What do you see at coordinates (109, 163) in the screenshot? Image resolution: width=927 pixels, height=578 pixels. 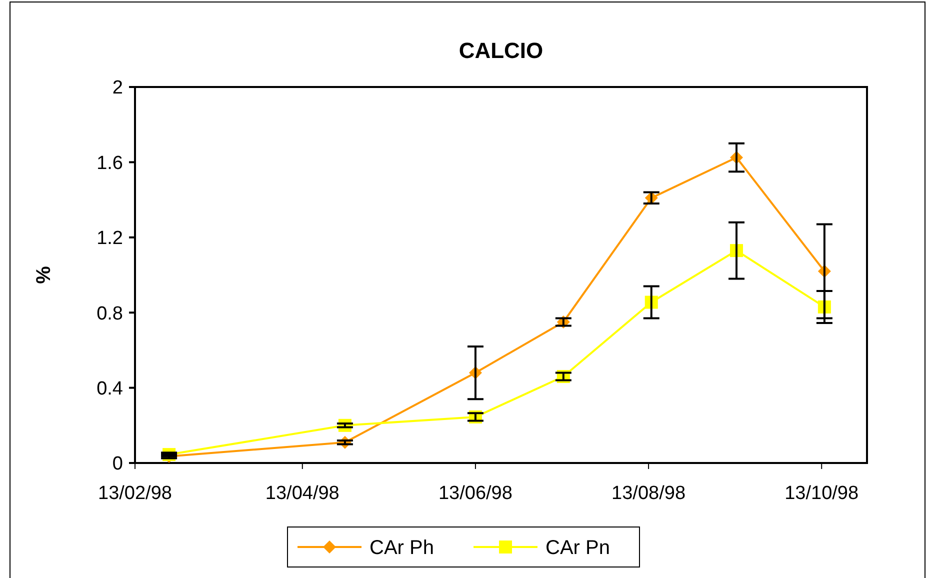 I see `y-tick-label: 1.6` at bounding box center [109, 163].